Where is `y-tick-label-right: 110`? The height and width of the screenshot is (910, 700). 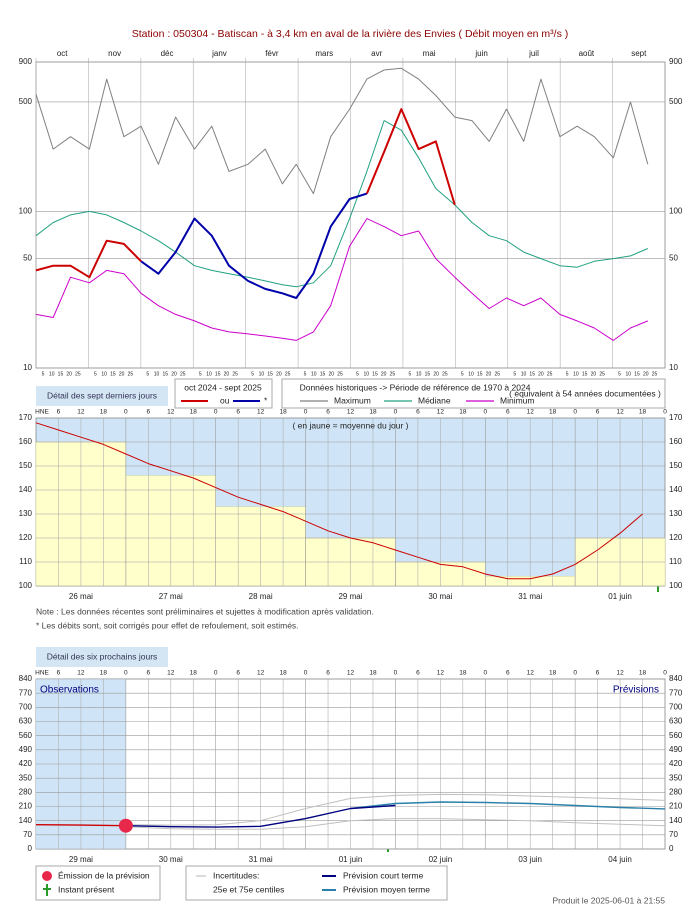
y-tick-label-right: 110 is located at coordinates (675, 561).